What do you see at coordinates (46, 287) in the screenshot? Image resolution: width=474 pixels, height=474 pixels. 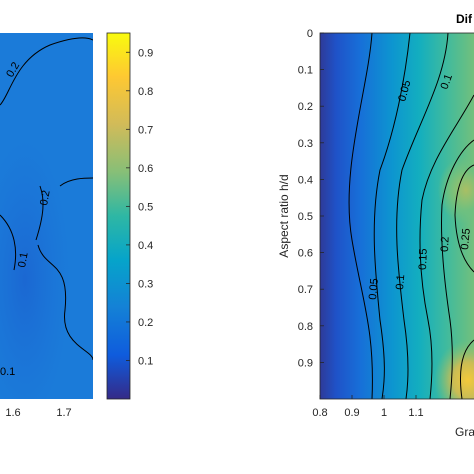 I see `left-contour-0.1` at bounding box center [46, 287].